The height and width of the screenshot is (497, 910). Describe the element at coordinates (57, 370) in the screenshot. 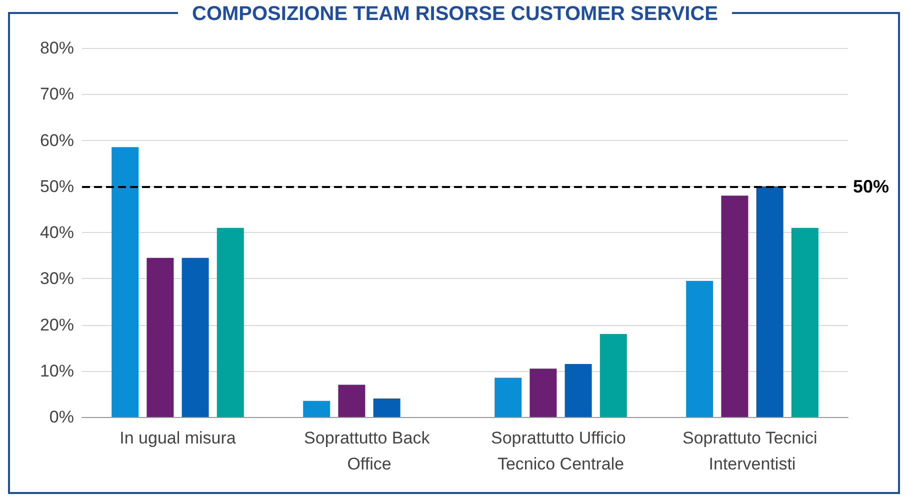

I see `y-tick-label: 10%` at that location.